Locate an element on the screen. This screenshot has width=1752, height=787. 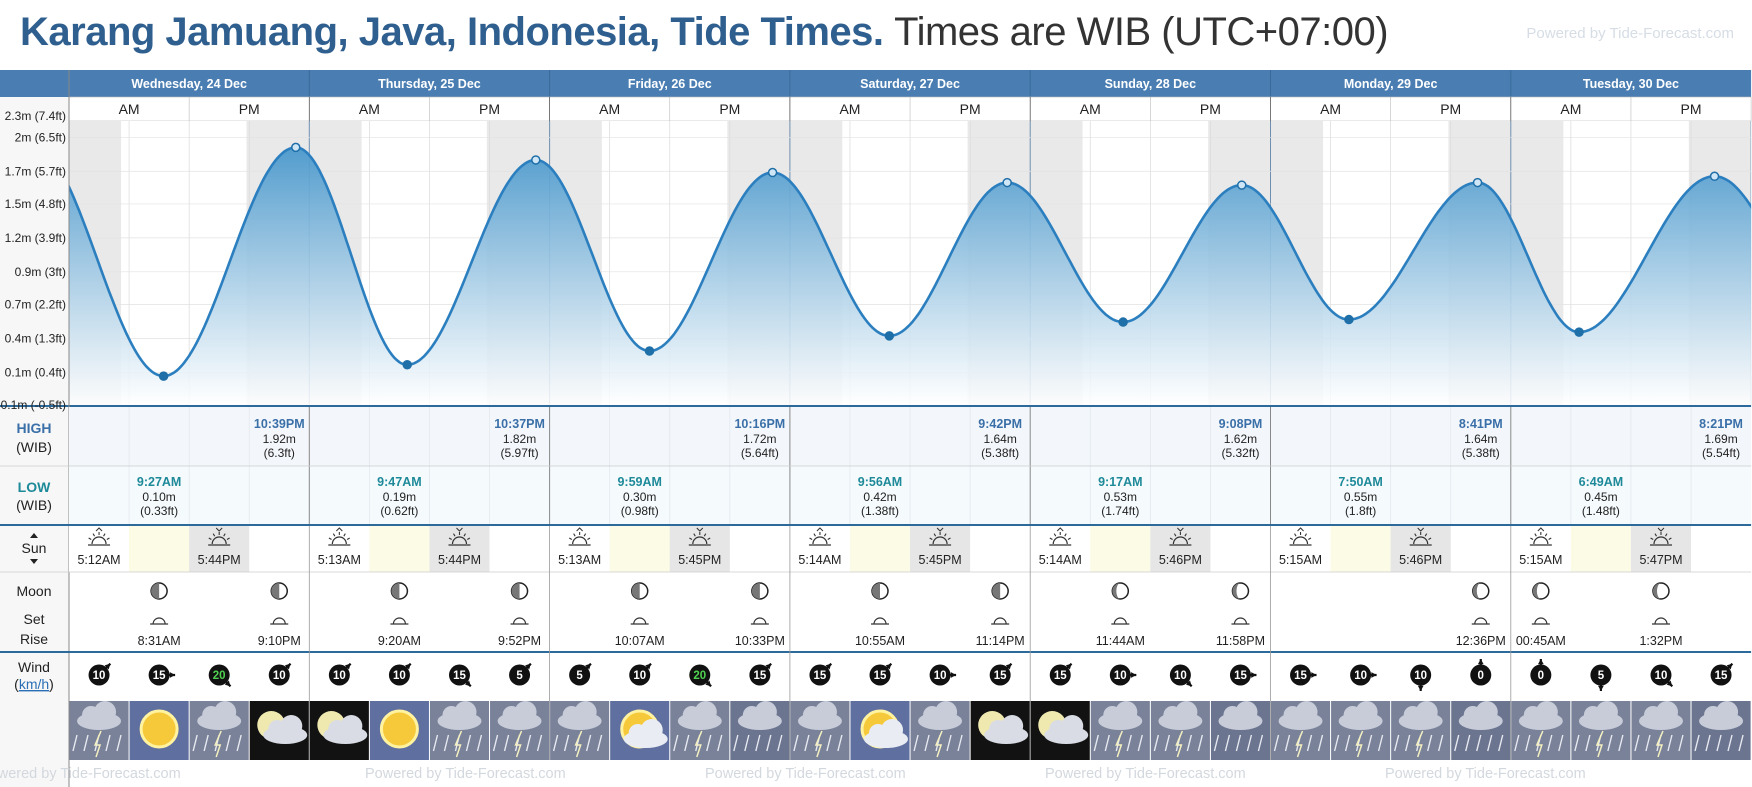
wind-unit-link: km/h is located at coordinates (34, 684).